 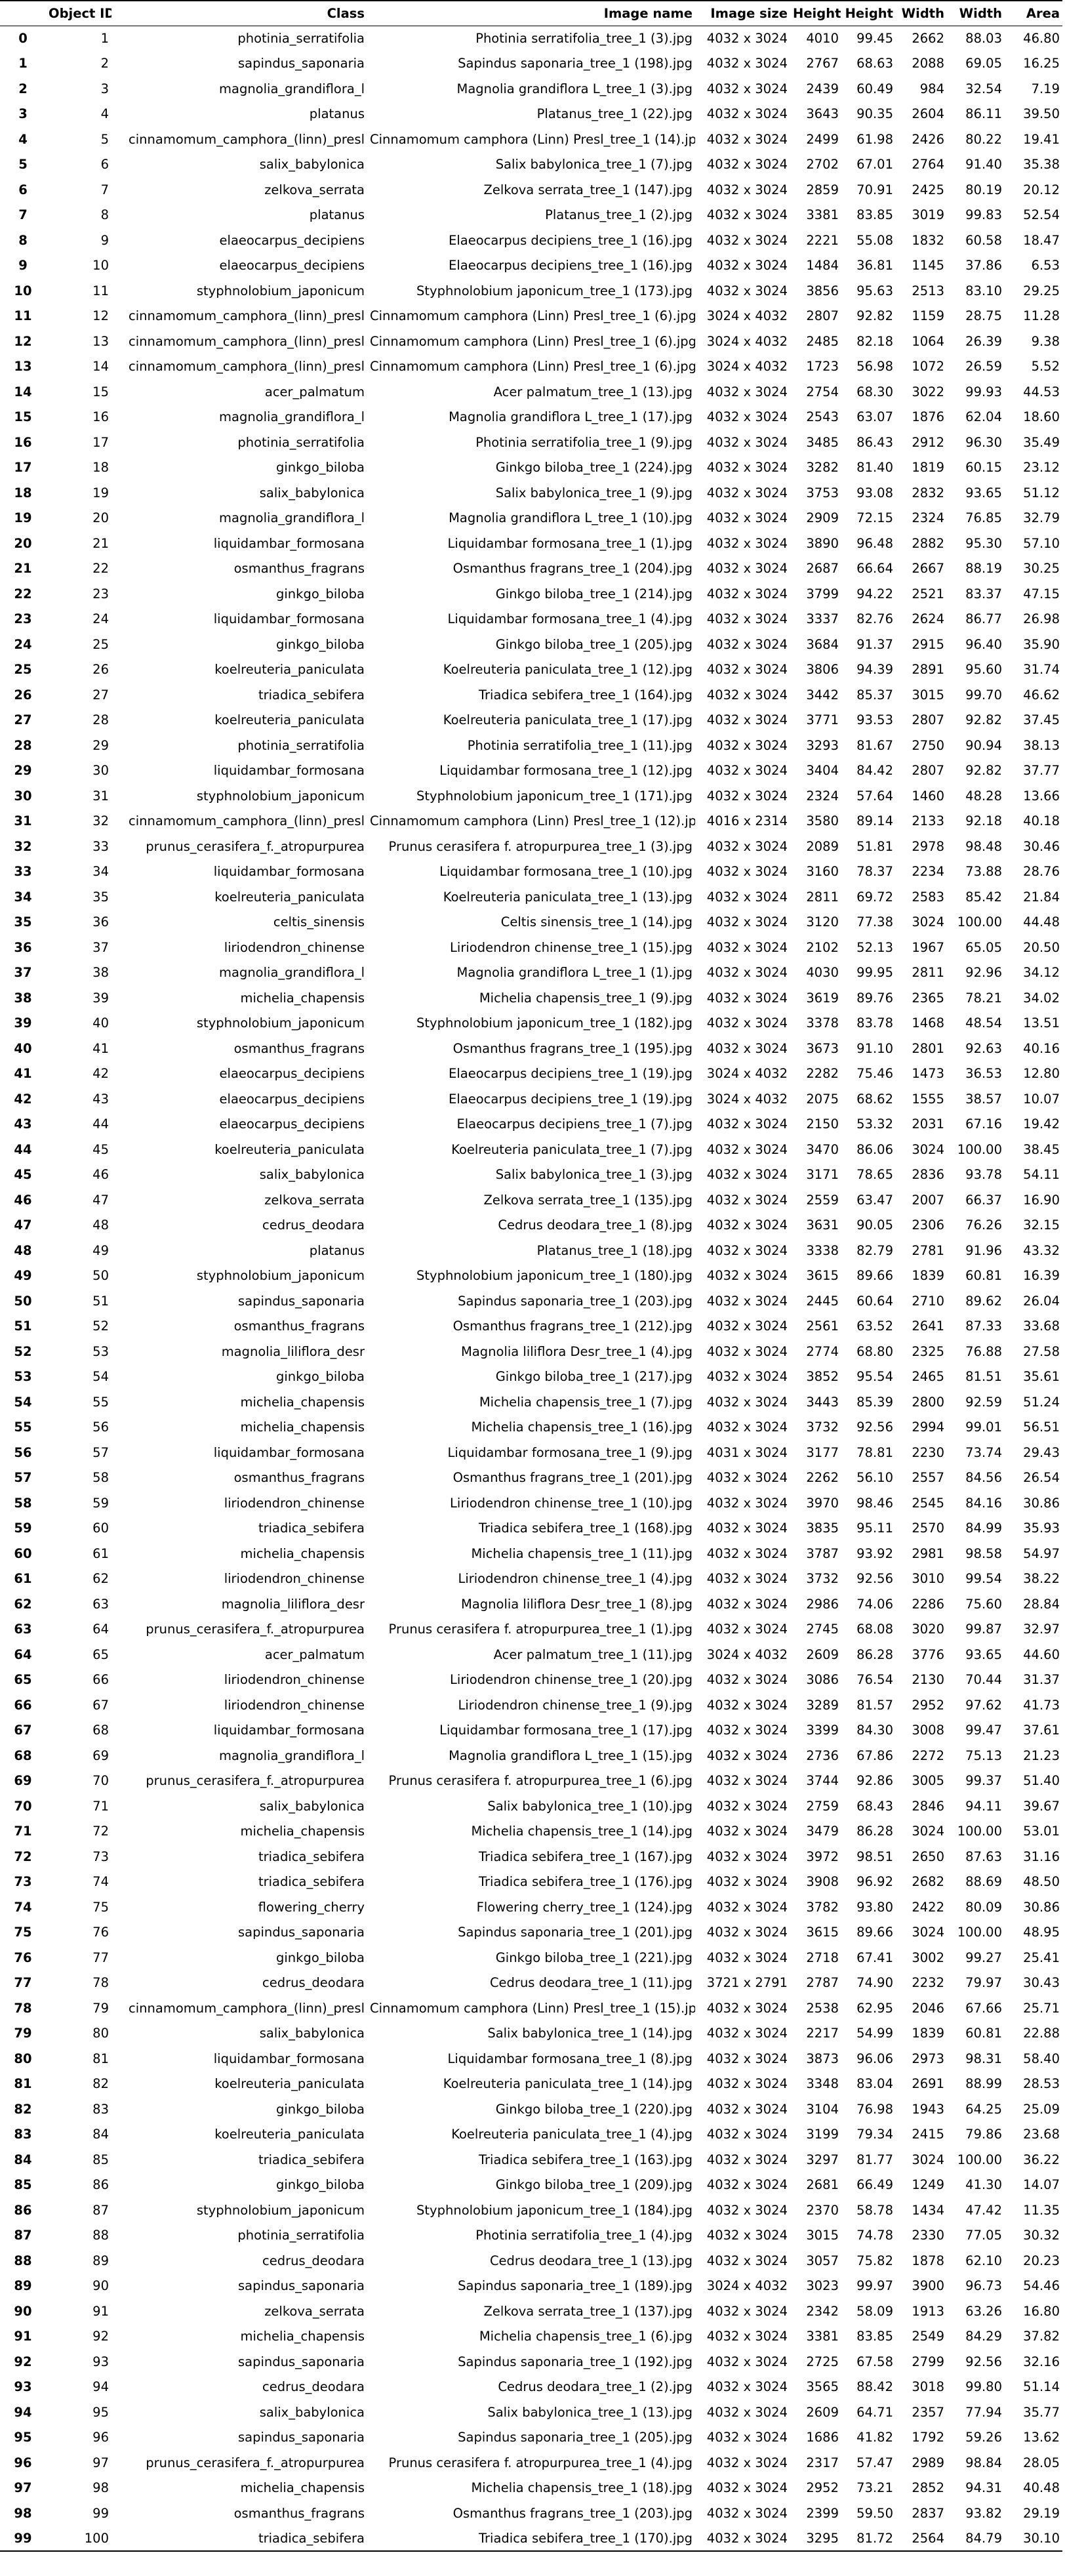 I want to click on width-px-cell: 2549, so click(x=928, y=2336).